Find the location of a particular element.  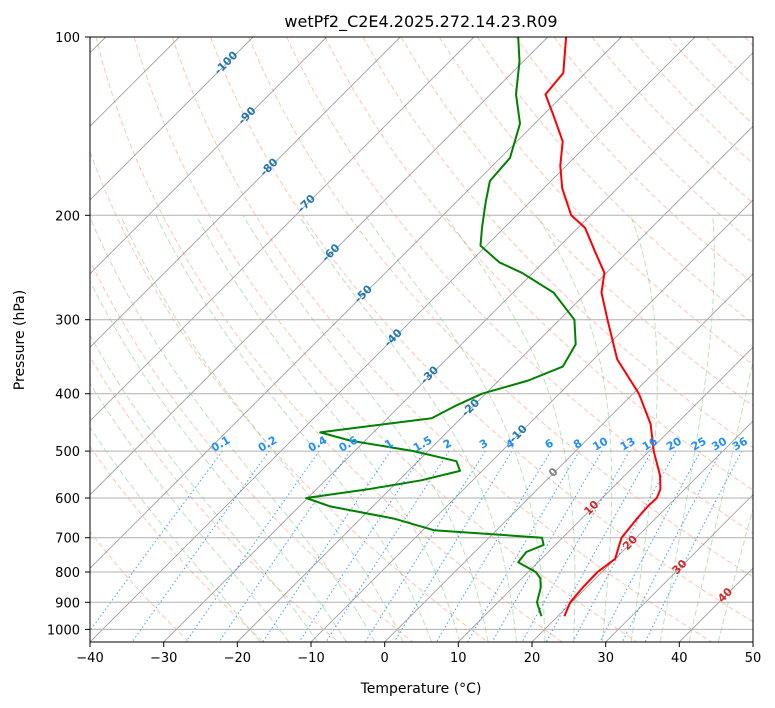

chart-title: wetPf2_C2E4.2025.272.14.23.R09 is located at coordinates (420, 22).